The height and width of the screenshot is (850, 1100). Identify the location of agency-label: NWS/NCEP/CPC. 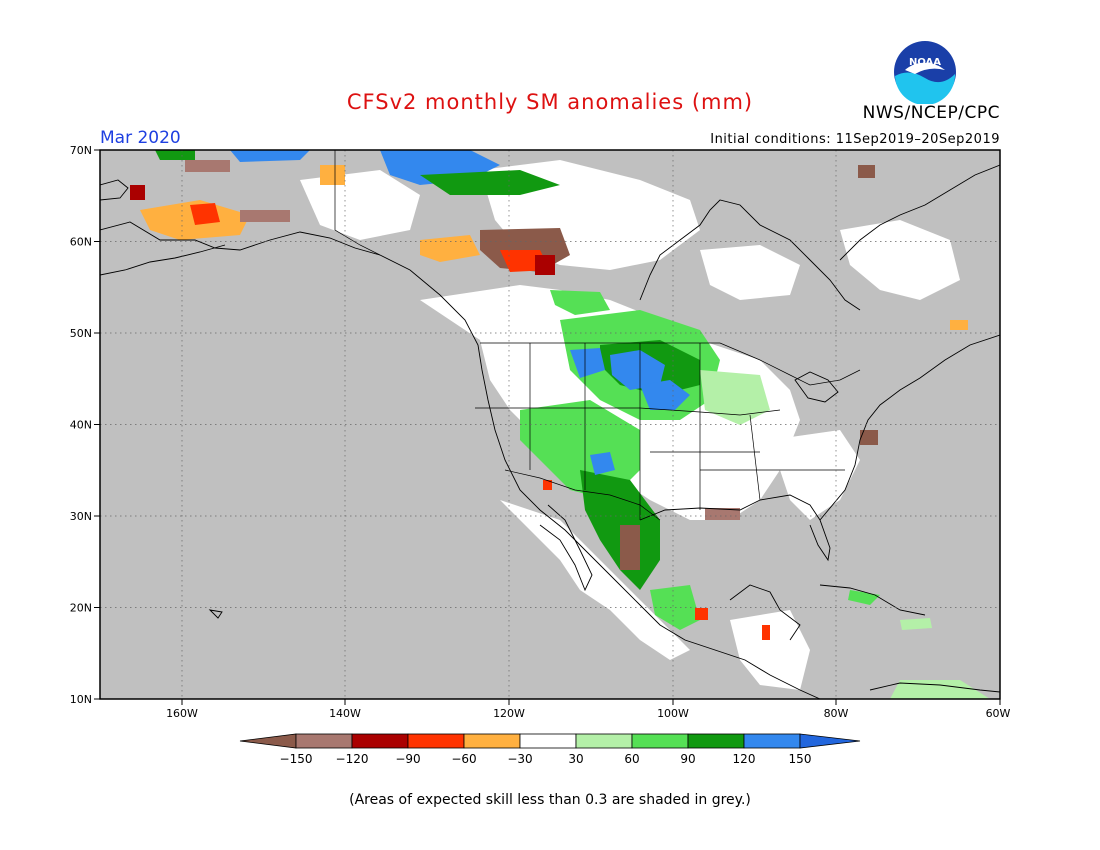
(931, 113).